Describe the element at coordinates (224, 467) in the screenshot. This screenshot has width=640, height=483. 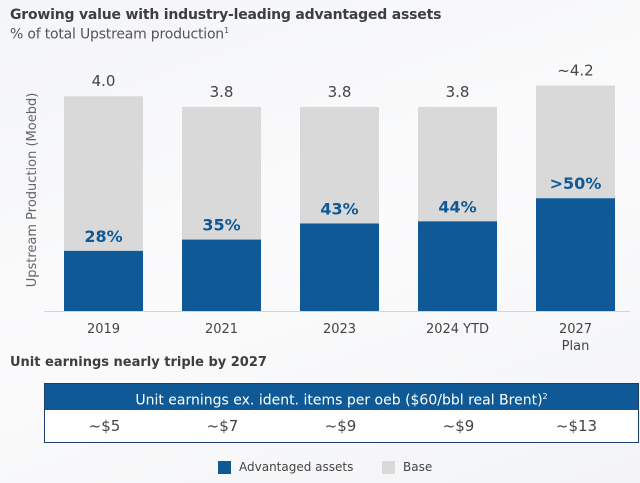
I see `legend-swatch-advantaged` at that location.